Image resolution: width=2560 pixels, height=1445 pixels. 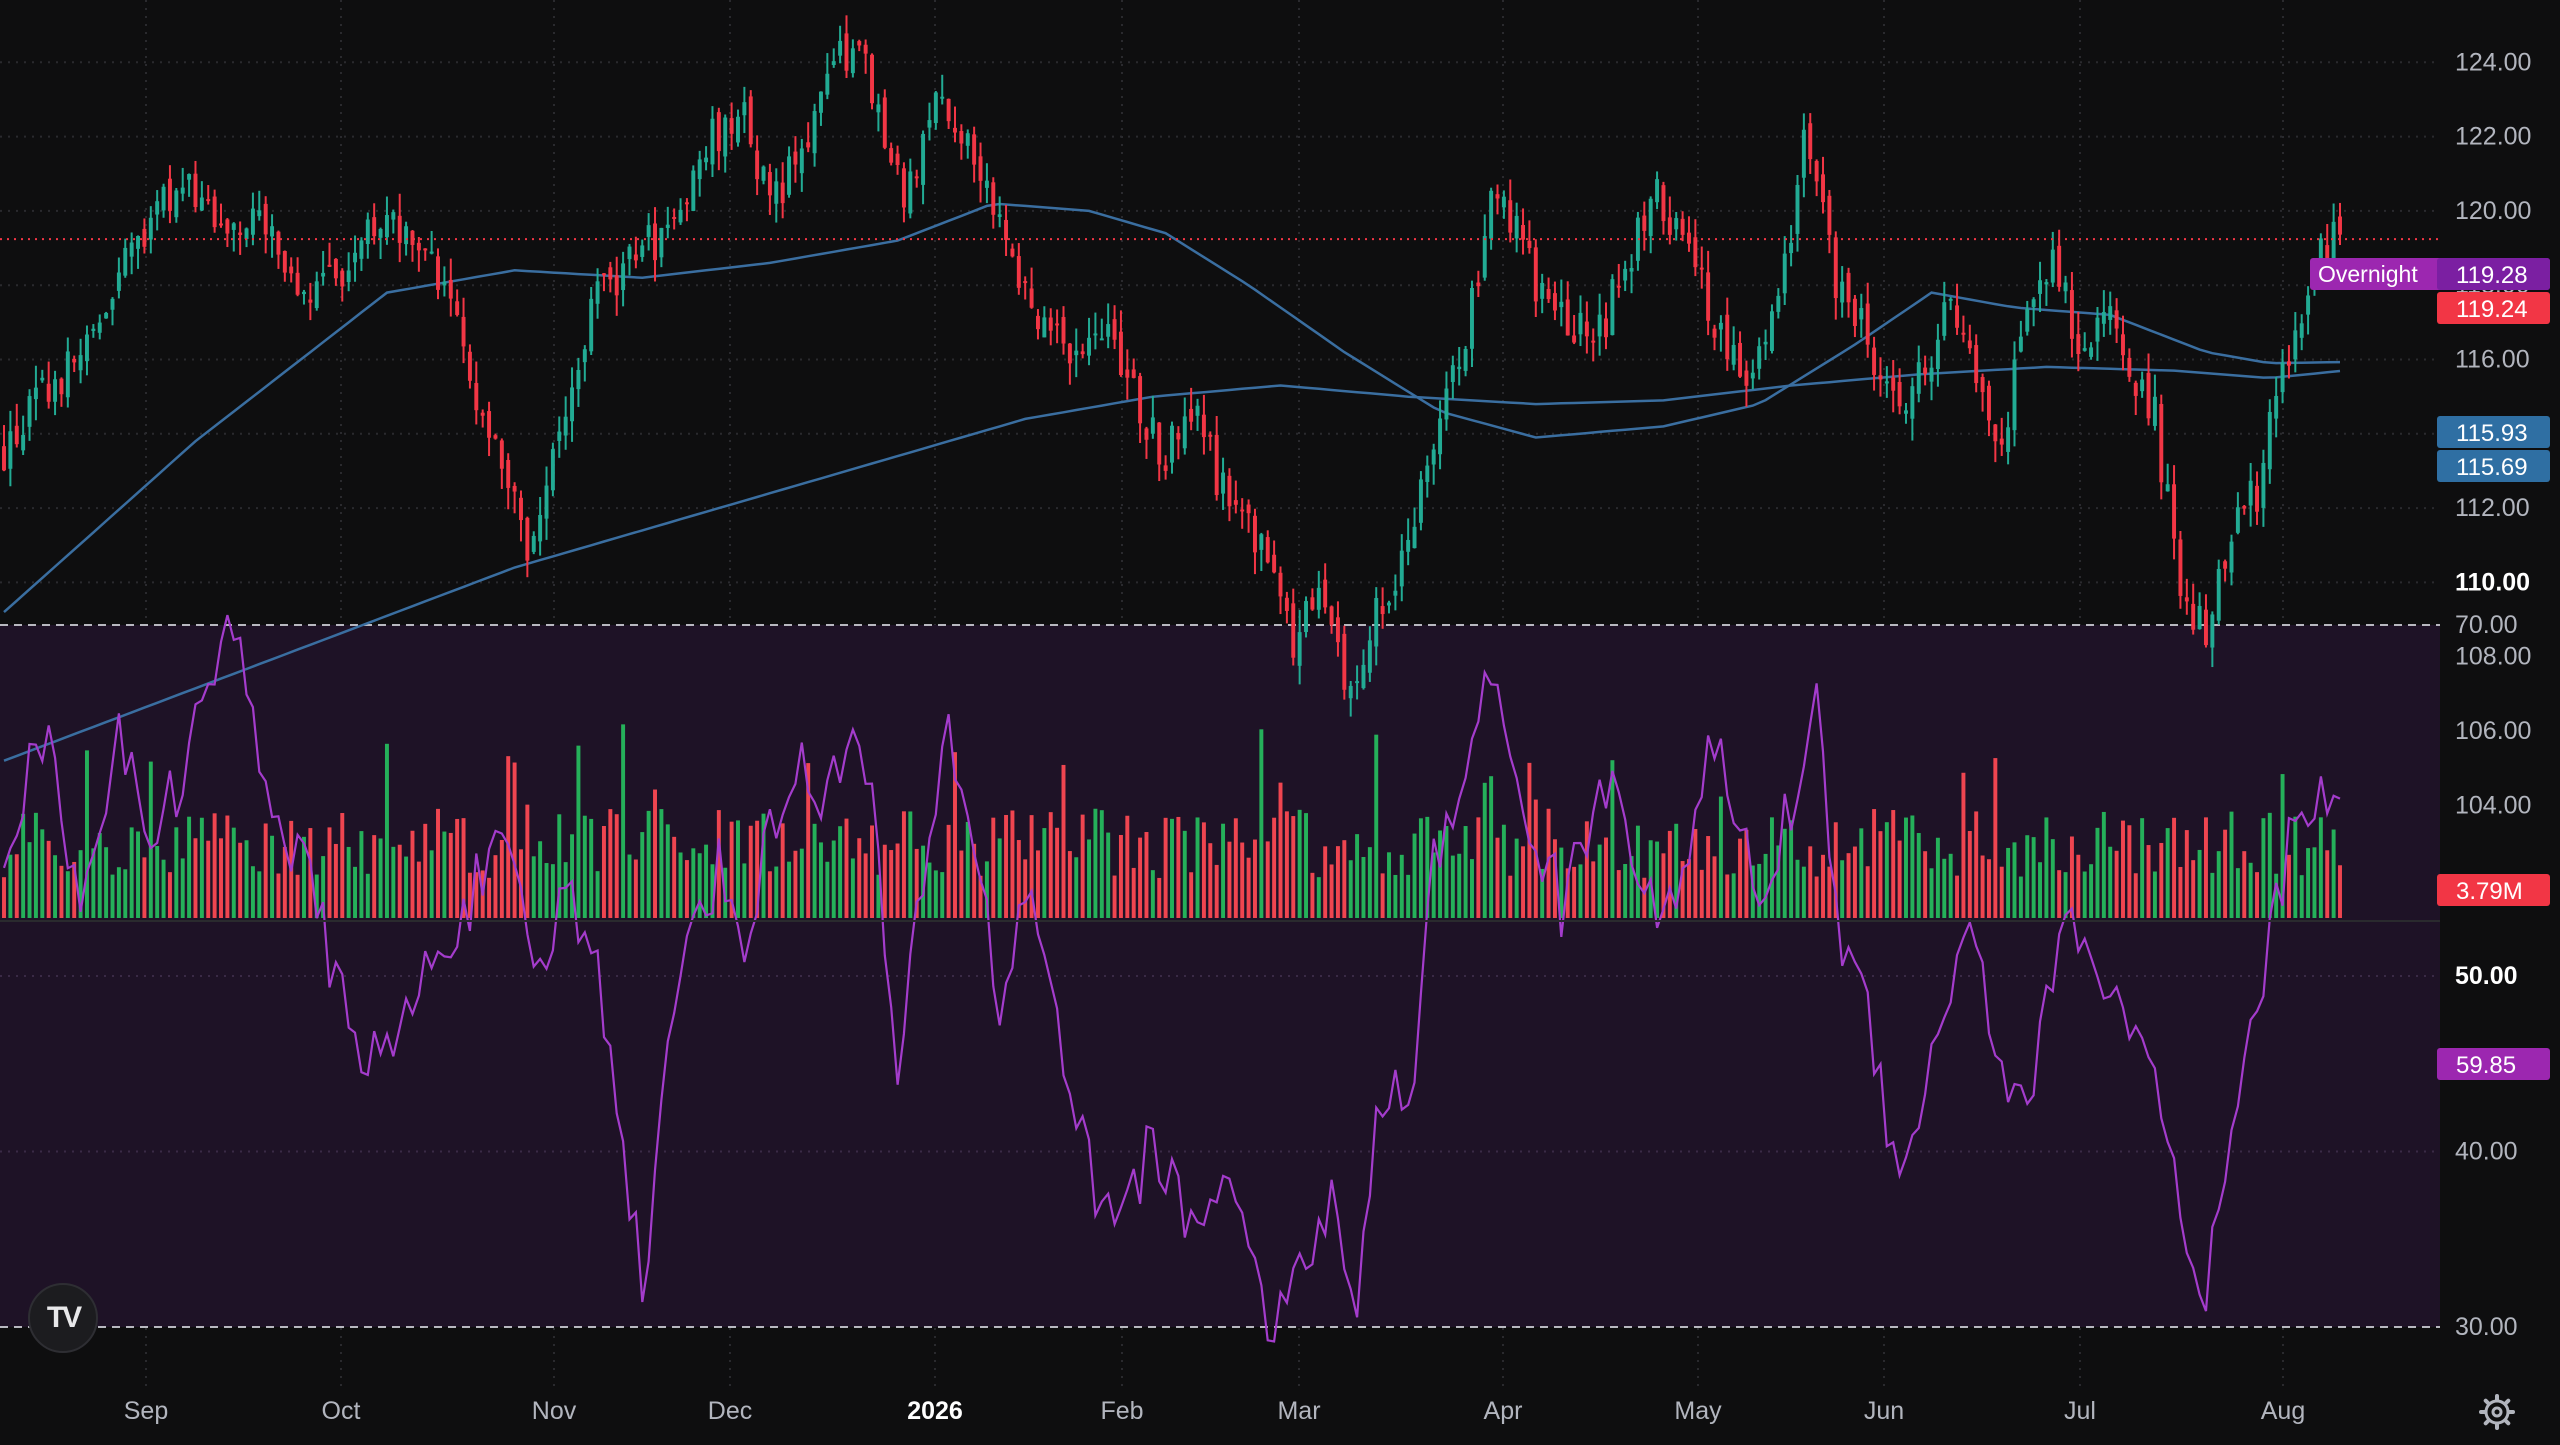 I want to click on rsi-axis: 70.00 50.00 40.00 30.00, so click(x=2486, y=976).